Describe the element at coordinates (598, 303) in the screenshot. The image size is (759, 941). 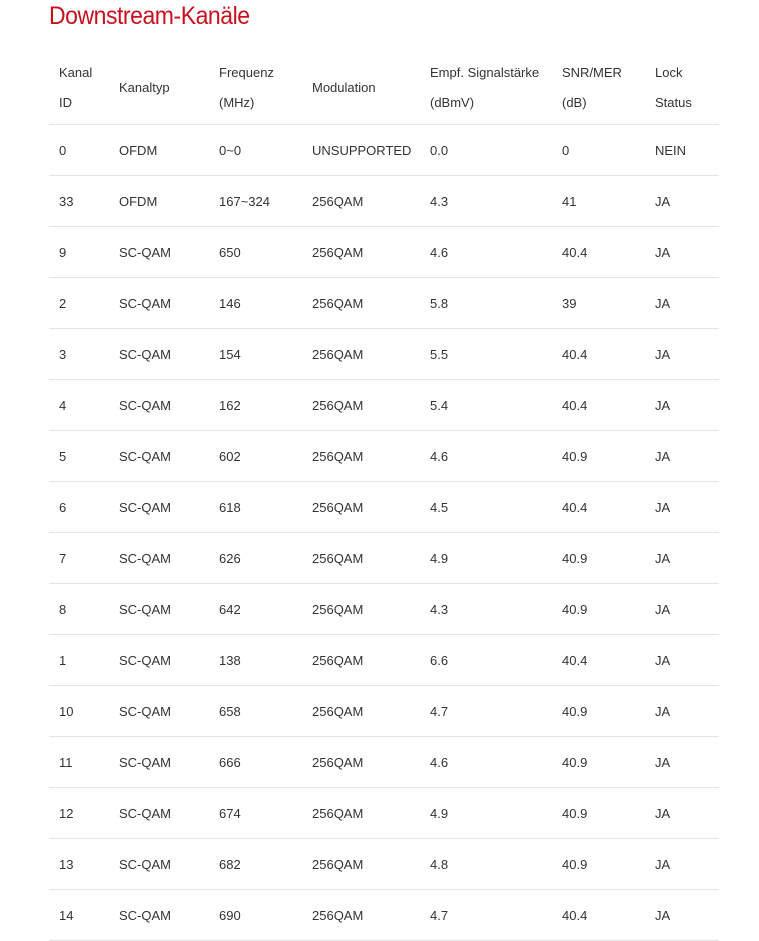
I see `cell-snr-mer: 39` at that location.